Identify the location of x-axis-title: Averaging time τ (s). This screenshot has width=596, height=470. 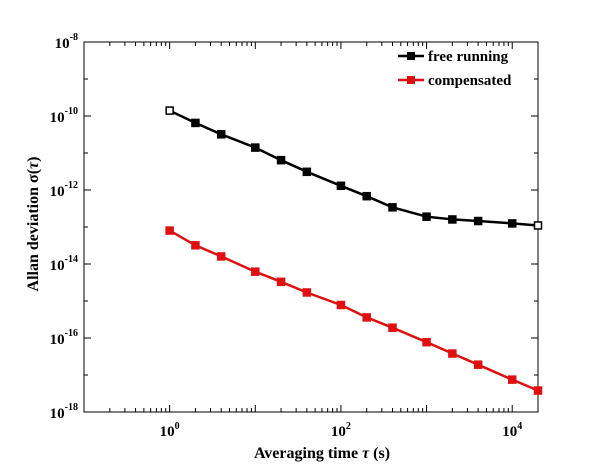
(322, 453).